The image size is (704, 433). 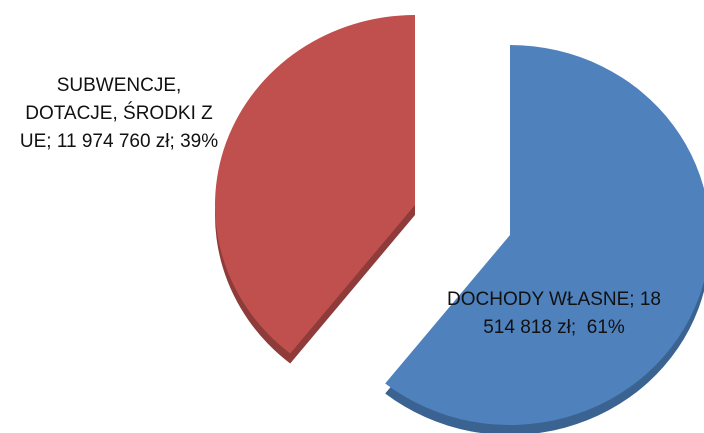 I want to click on value-label: 18 514 818 zł, so click(x=572, y=313).